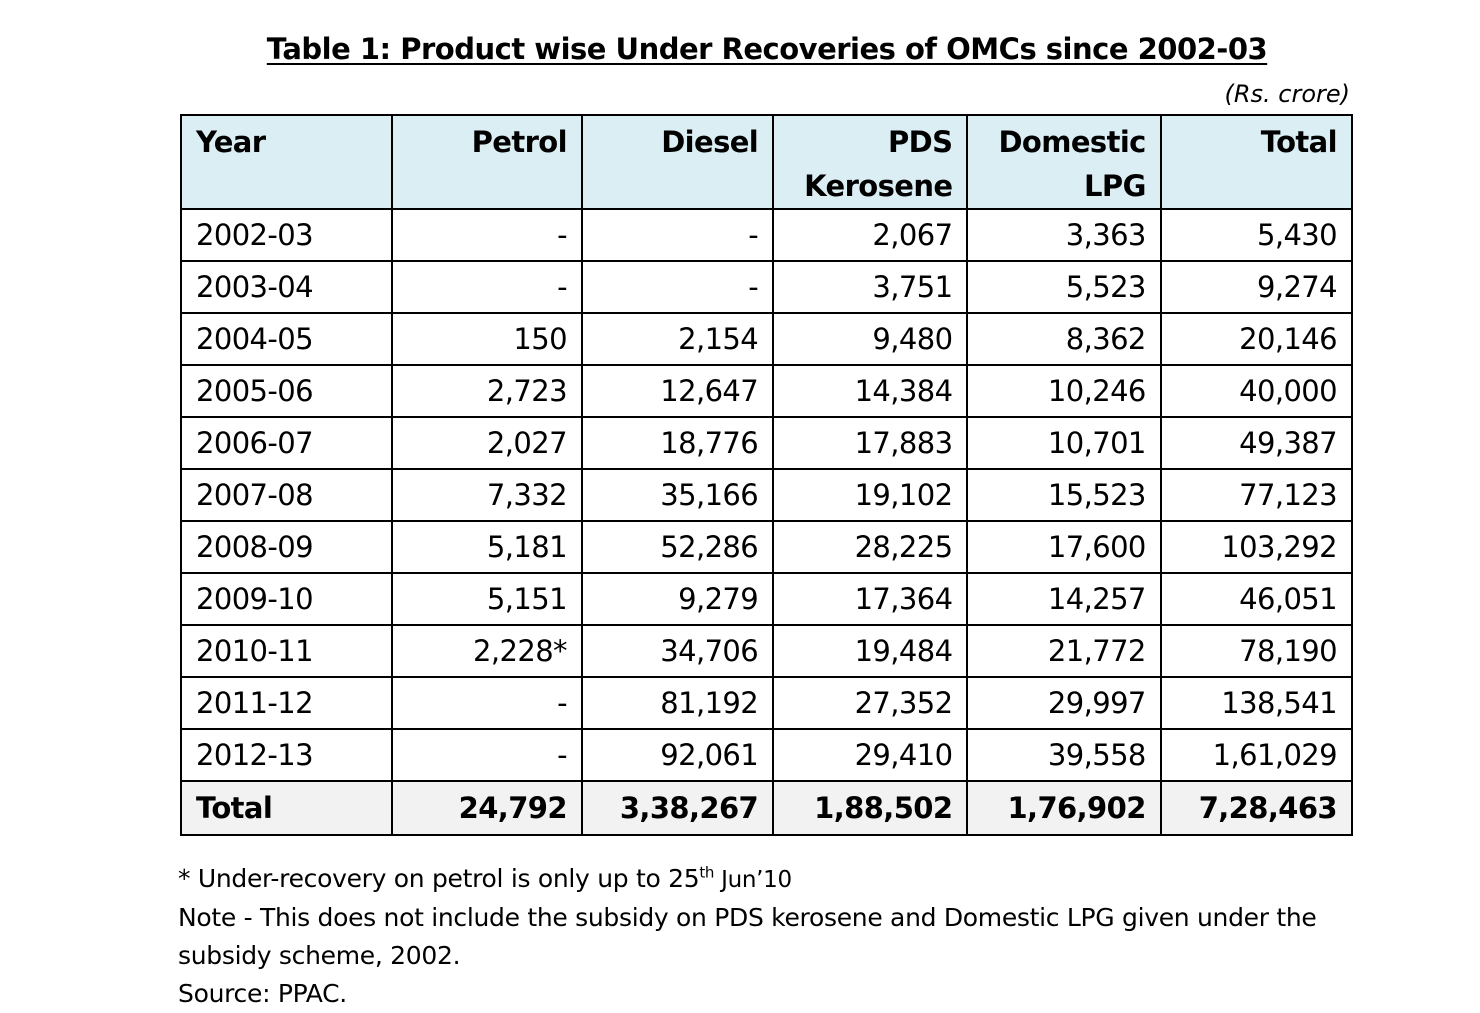 The width and height of the screenshot is (1480, 1013). Describe the element at coordinates (286, 162) in the screenshot. I see `header-year: Year` at that location.